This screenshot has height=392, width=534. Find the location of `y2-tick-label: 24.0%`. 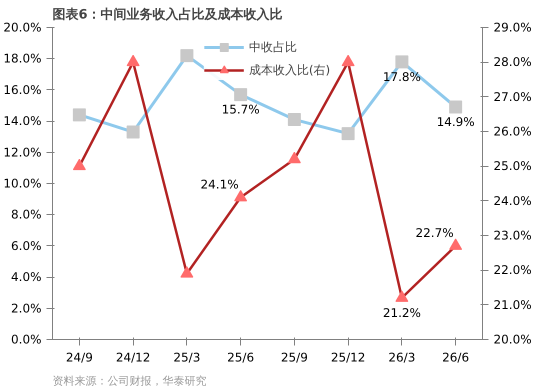

y2-tick-label: 24.0% is located at coordinates (513, 201).